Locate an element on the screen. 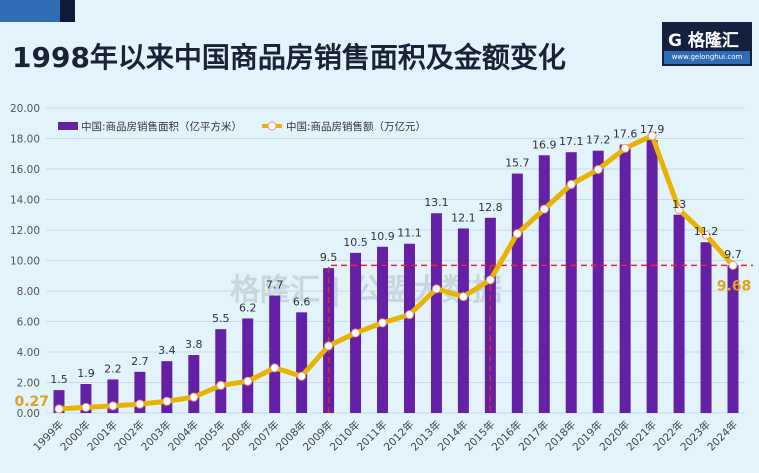 The image size is (759, 473). y-tick-label: 18.00 is located at coordinates (25, 140).